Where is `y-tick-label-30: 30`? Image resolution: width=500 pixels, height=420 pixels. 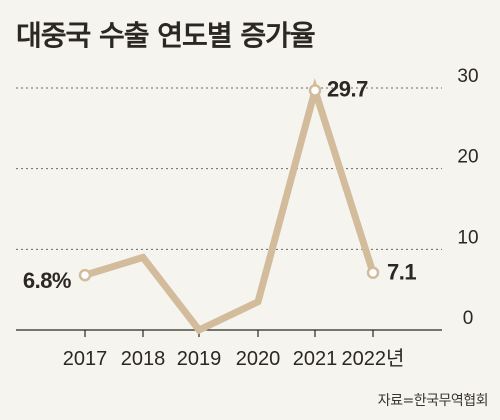
y-tick-label-30: 30 is located at coordinates (467, 76).